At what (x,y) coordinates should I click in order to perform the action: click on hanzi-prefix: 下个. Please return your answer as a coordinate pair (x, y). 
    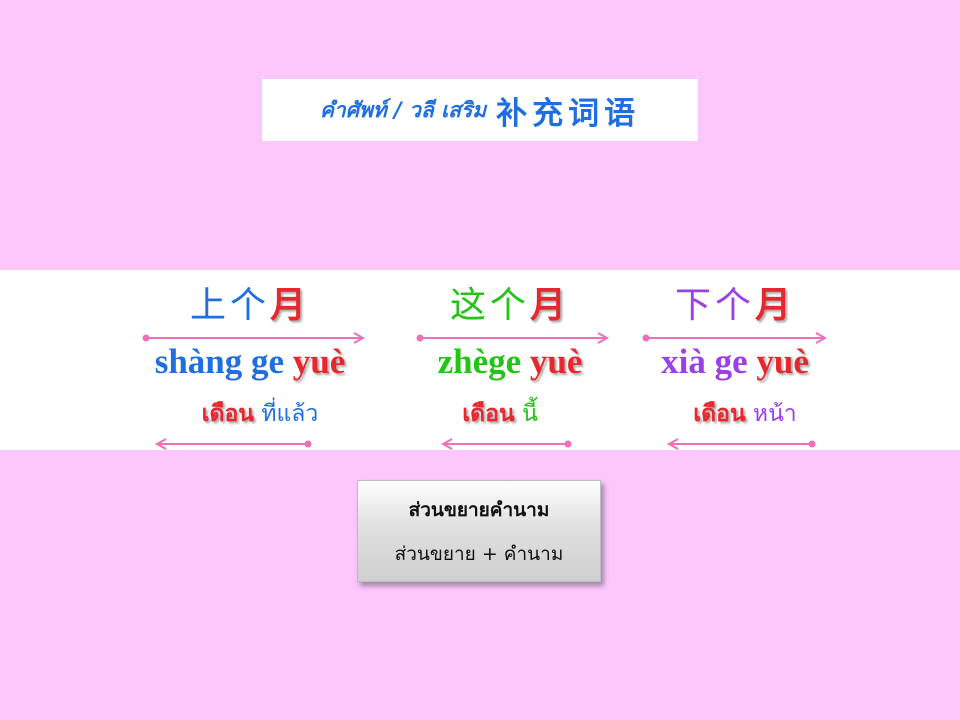
    Looking at the image, I should click on (714, 305).